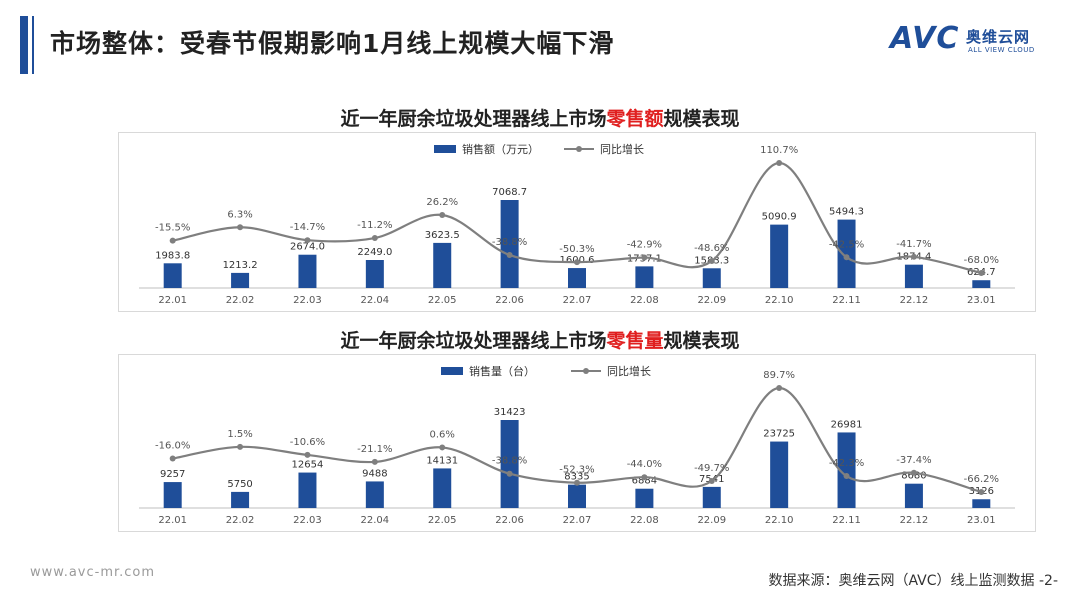  Describe the element at coordinates (644, 481) in the screenshot. I see `bar-data-label: 6884` at that location.